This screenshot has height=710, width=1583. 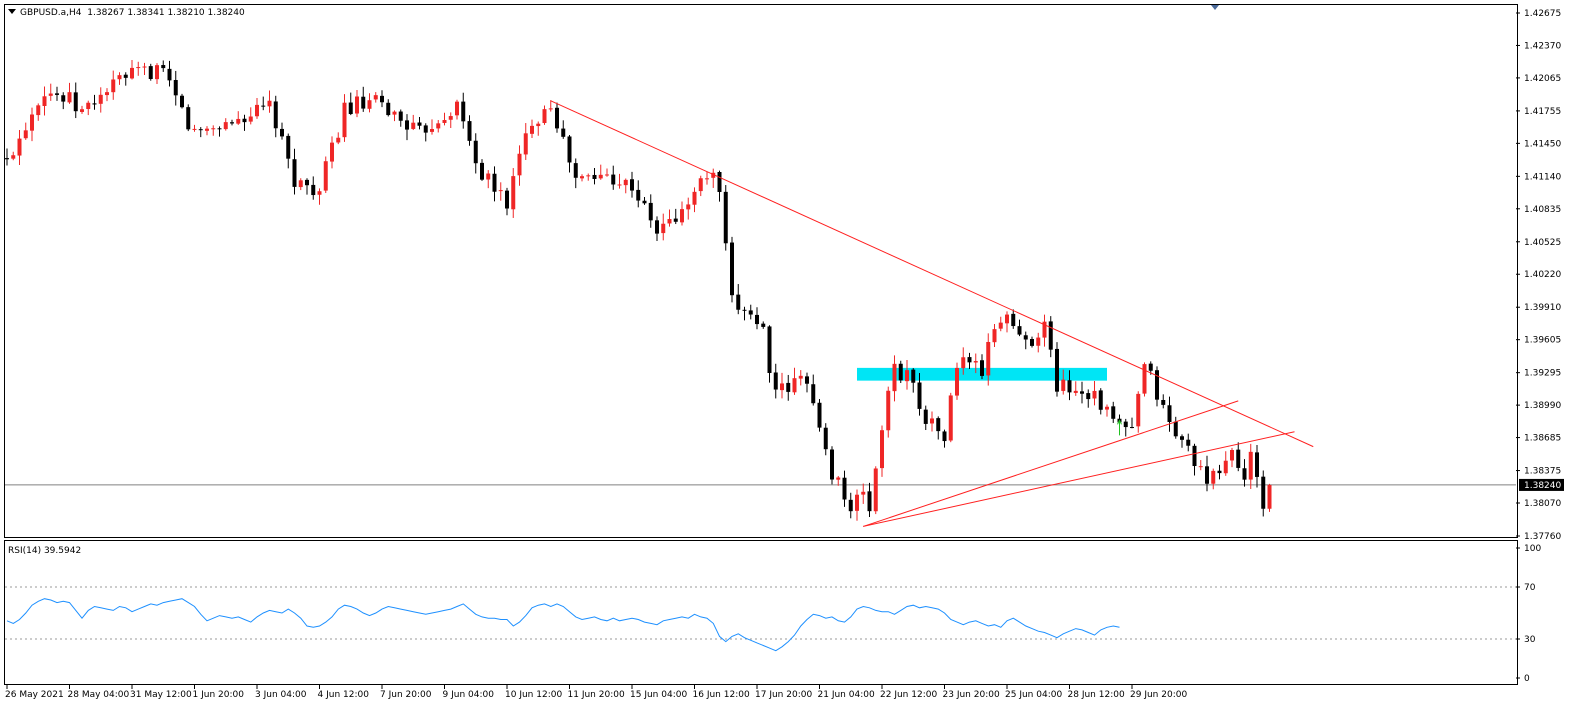 I want to click on time-tick-label: 25 Jun 04:00, so click(x=1033, y=695).